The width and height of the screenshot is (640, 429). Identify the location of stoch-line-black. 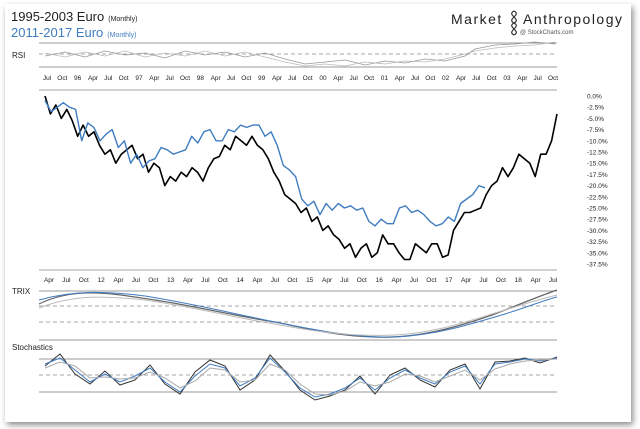
(301, 377).